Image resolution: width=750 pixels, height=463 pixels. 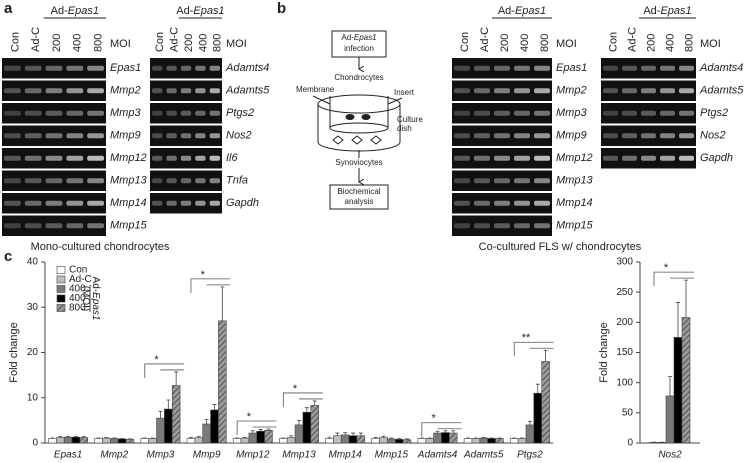 What do you see at coordinates (357, 140) in the screenshot?
I see `cells` at bounding box center [357, 140].